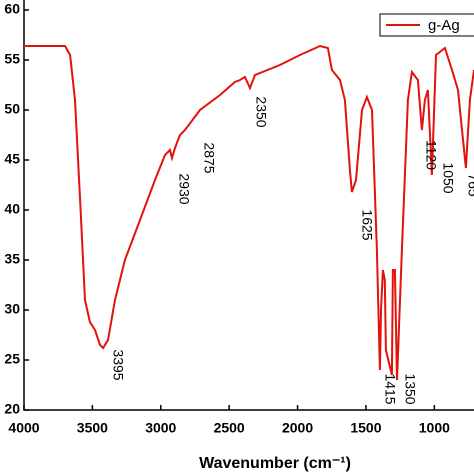  I want to click on y-tick-label: 25, so click(12, 359).